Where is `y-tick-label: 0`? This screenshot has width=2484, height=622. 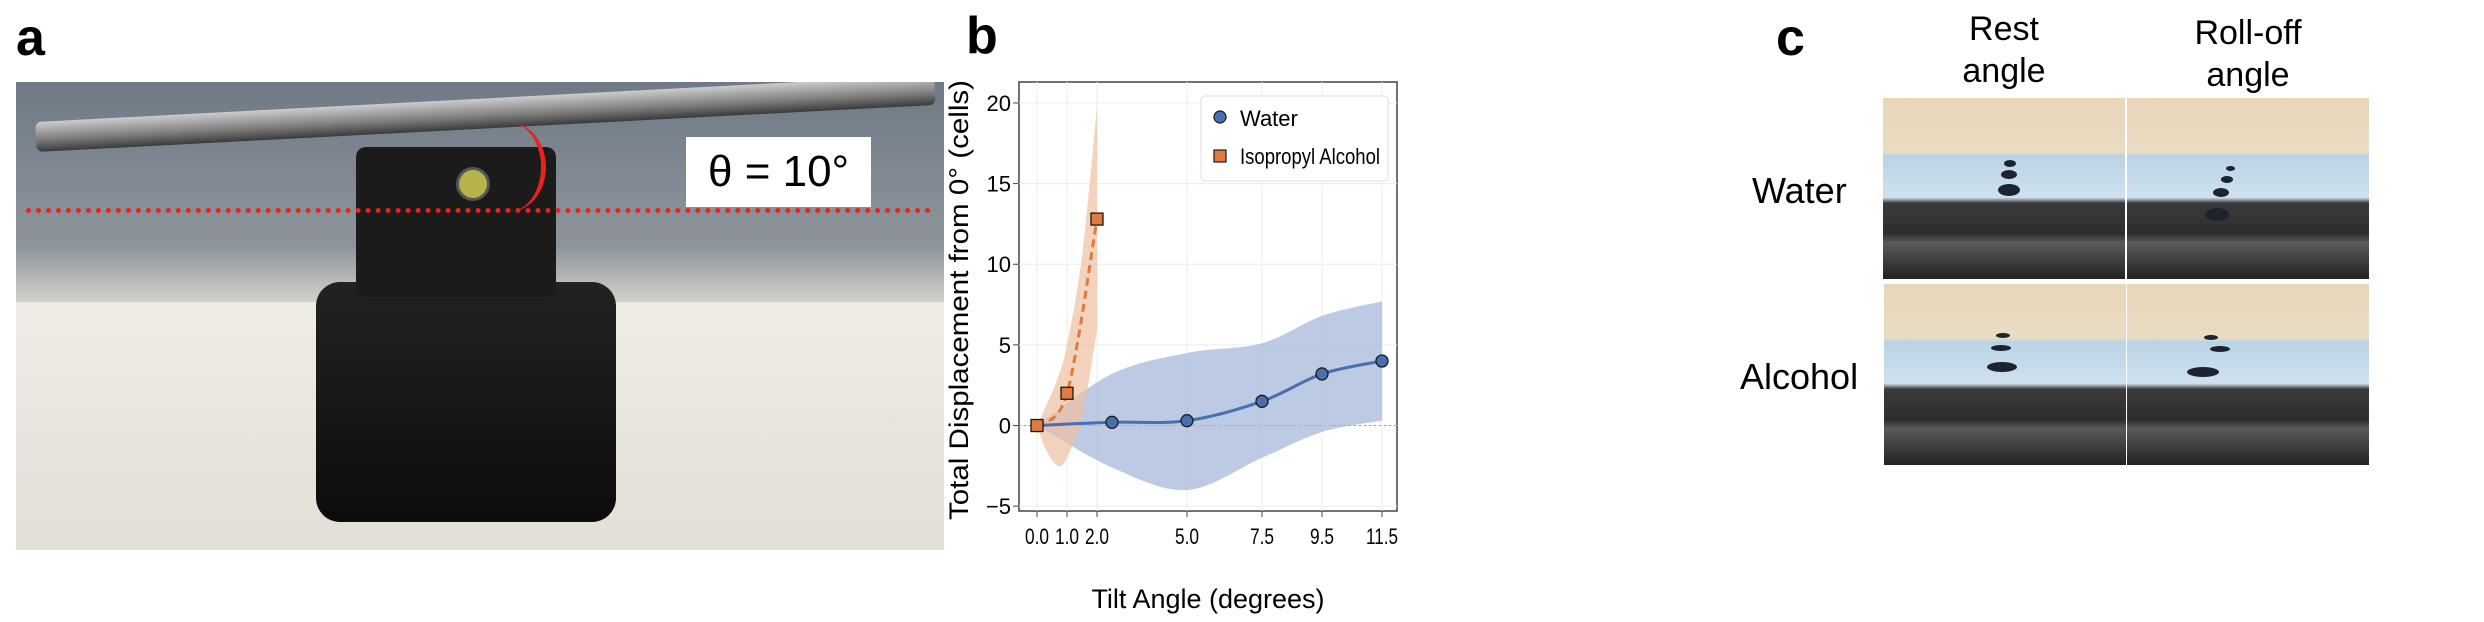 y-tick-label: 0 is located at coordinates (1005, 426).